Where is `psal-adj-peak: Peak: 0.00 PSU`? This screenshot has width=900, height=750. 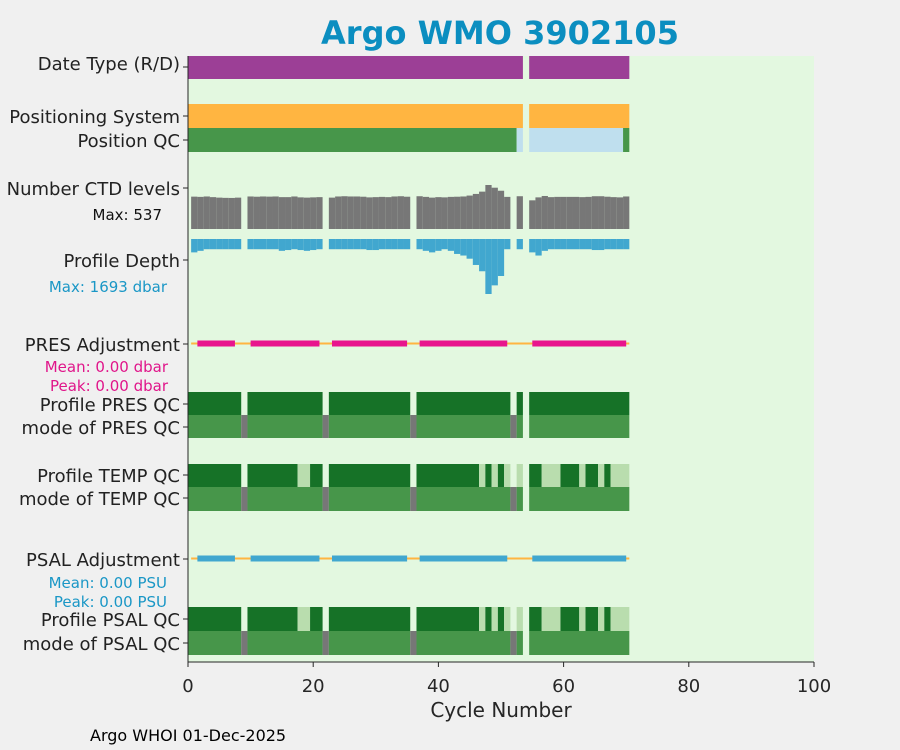 psal-adj-peak: Peak: 0.00 PSU is located at coordinates (110, 602).